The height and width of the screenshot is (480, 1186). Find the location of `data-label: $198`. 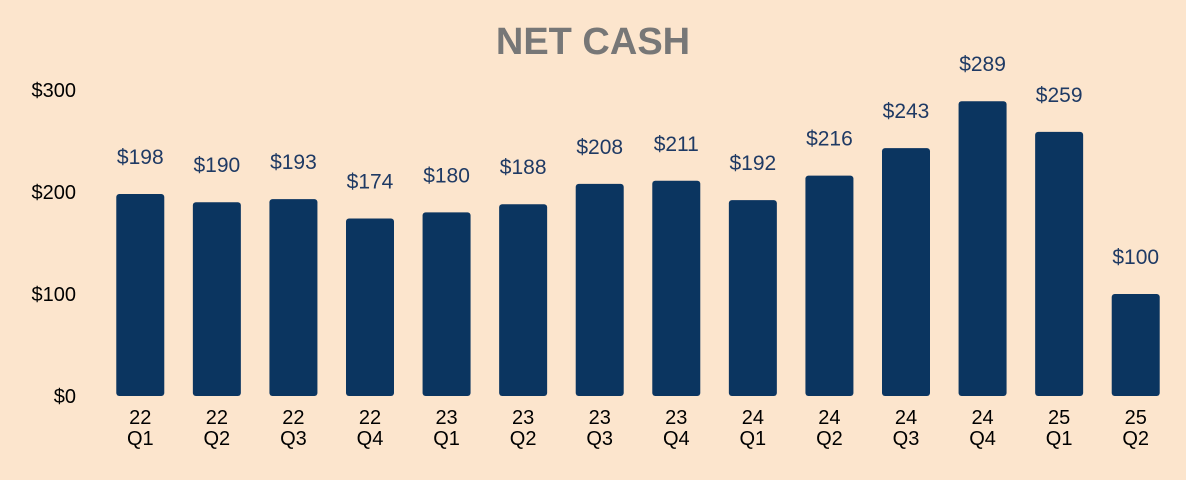

data-label: $198 is located at coordinates (140, 157).